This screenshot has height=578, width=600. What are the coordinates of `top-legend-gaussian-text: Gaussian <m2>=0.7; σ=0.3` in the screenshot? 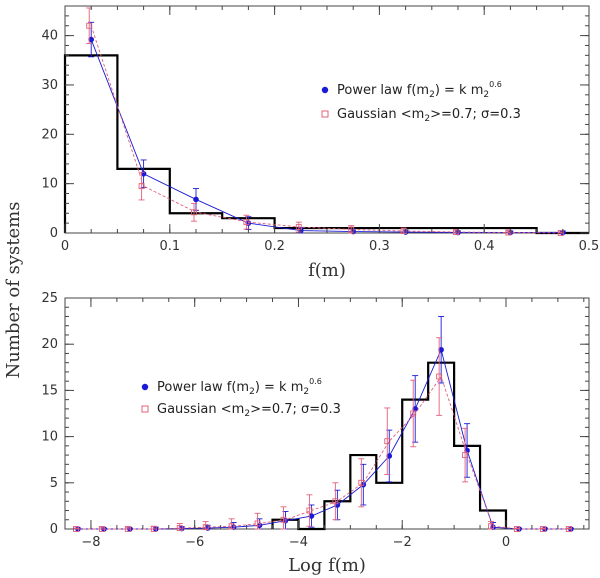 It's located at (429, 115).